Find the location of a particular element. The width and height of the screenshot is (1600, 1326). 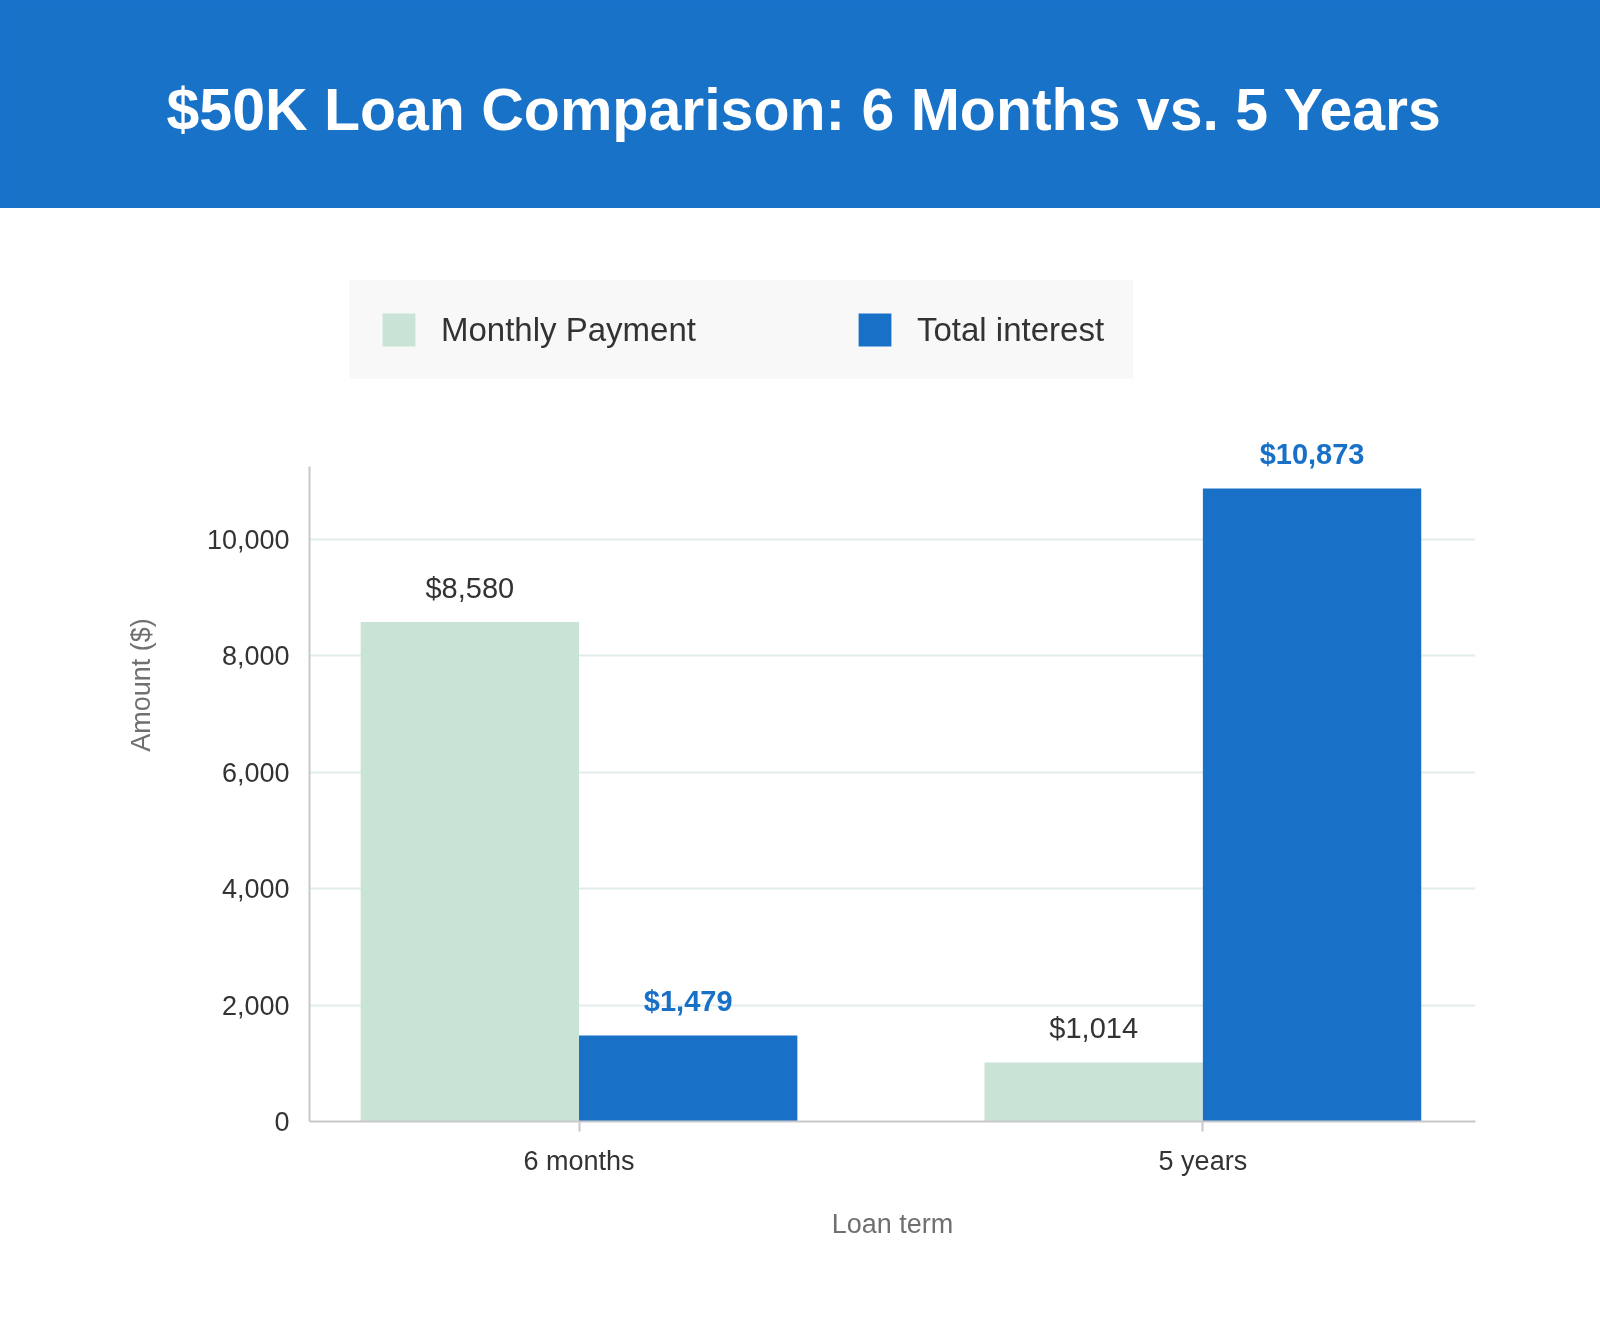

data-label: $1,479 is located at coordinates (688, 1001).